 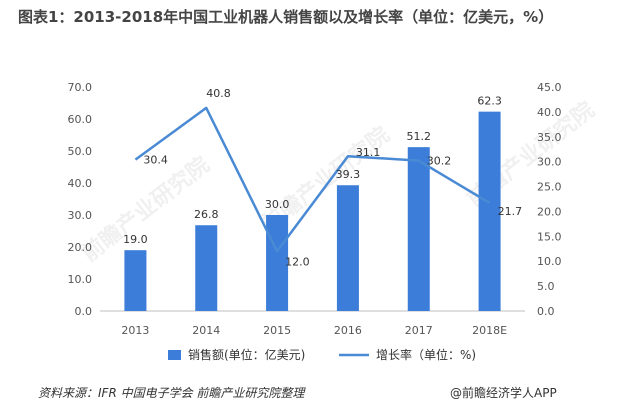 I want to click on y-left-tick-label: 60.0, so click(x=80, y=119).